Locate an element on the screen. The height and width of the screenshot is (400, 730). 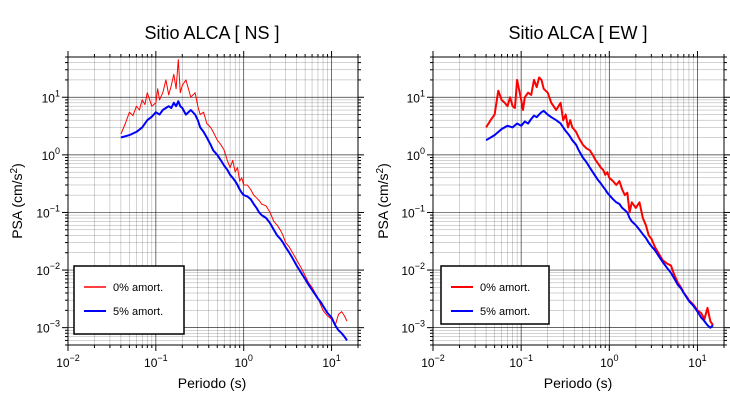
chart-title: Sitio ALCA [ EW ] is located at coordinates (577, 33).